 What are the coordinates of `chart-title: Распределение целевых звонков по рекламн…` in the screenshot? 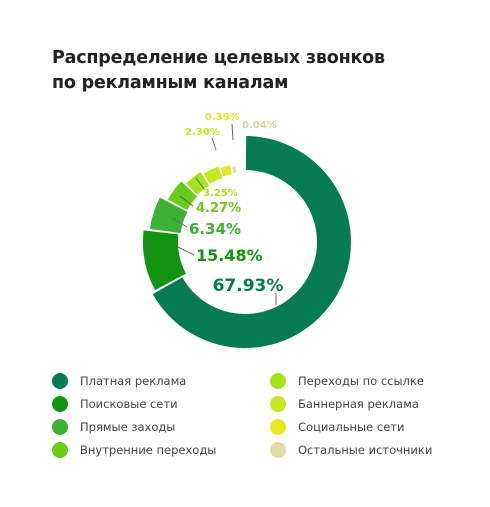 It's located at (252, 71).